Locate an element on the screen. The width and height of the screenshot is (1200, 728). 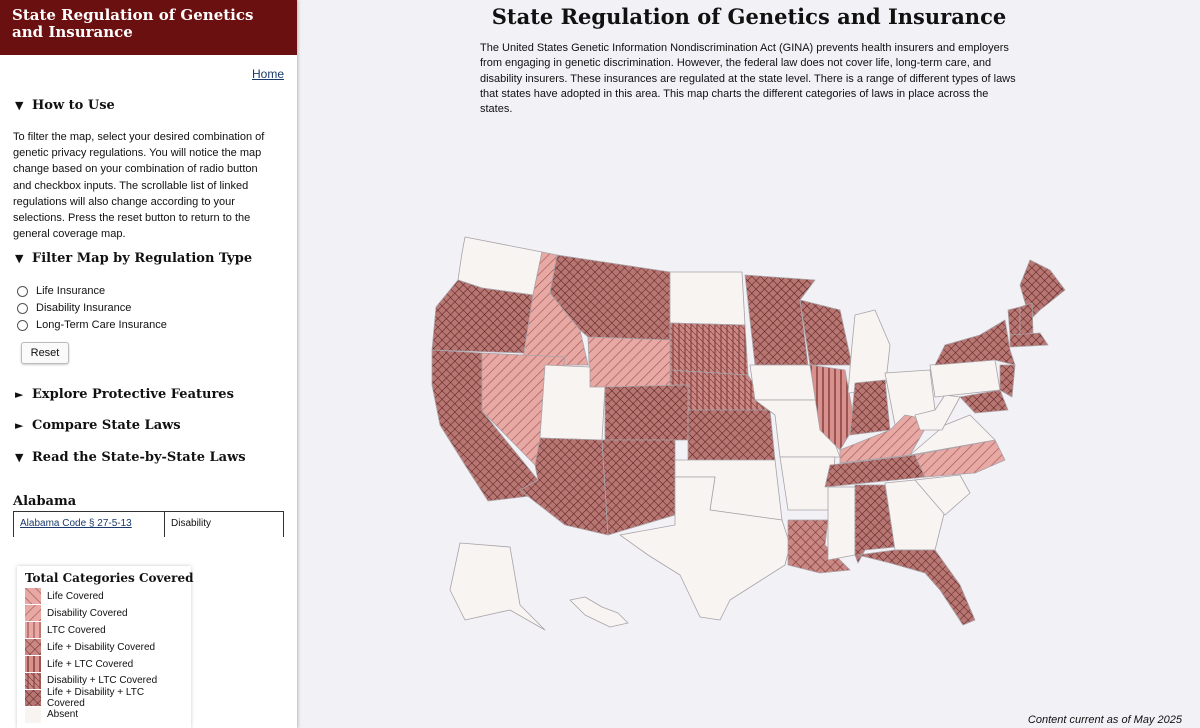
state-fl is located at coordinates (916, 587).